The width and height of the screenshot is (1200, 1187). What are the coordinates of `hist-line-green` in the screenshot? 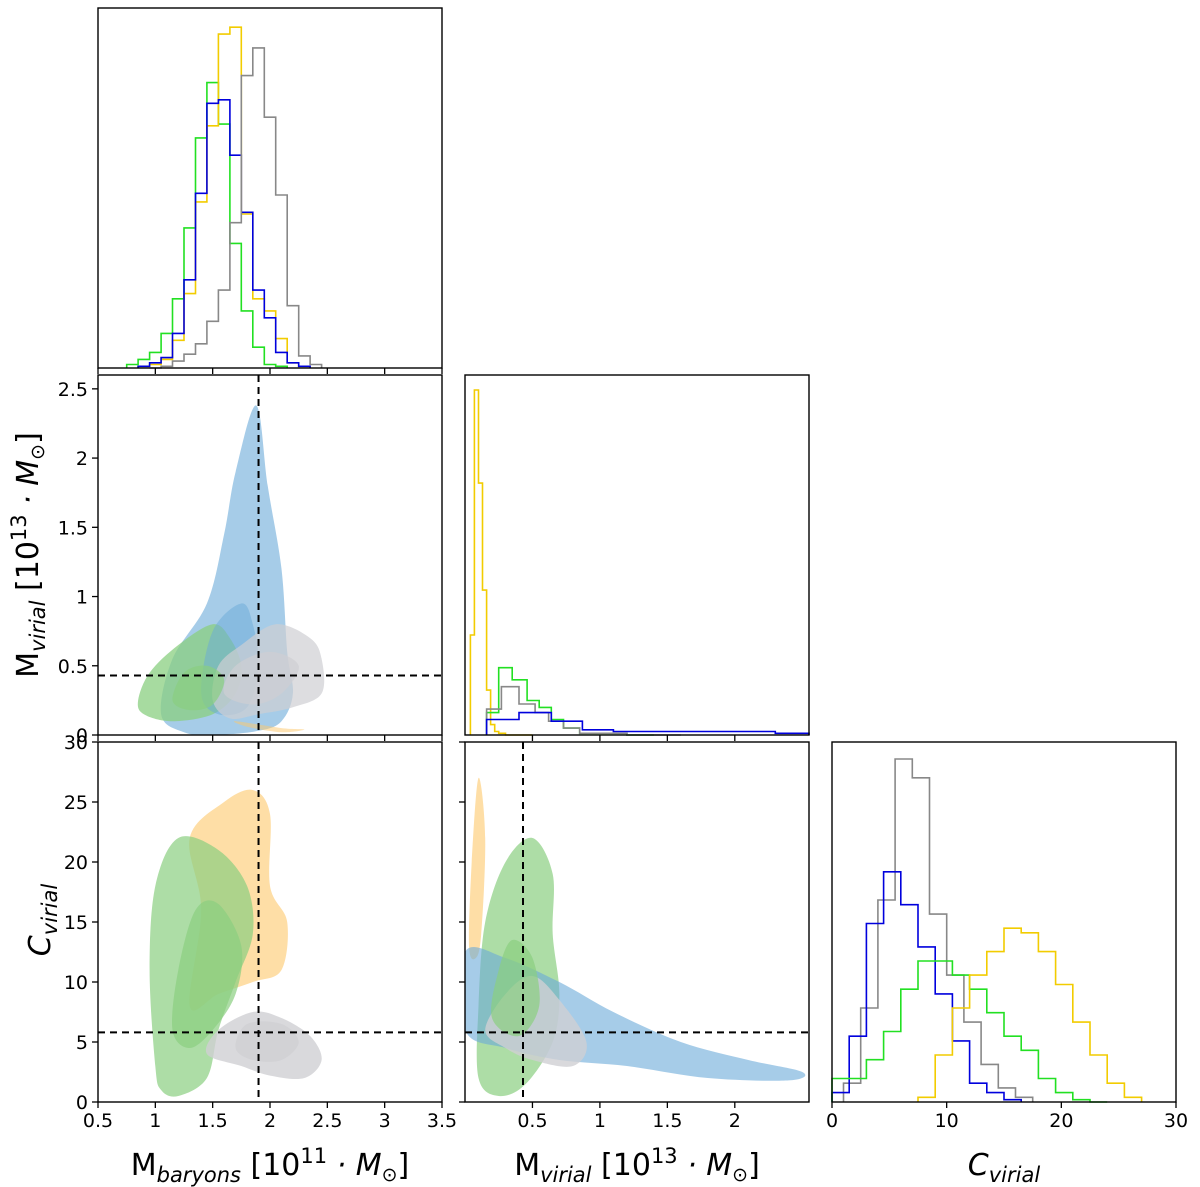 It's located at (569, 701).